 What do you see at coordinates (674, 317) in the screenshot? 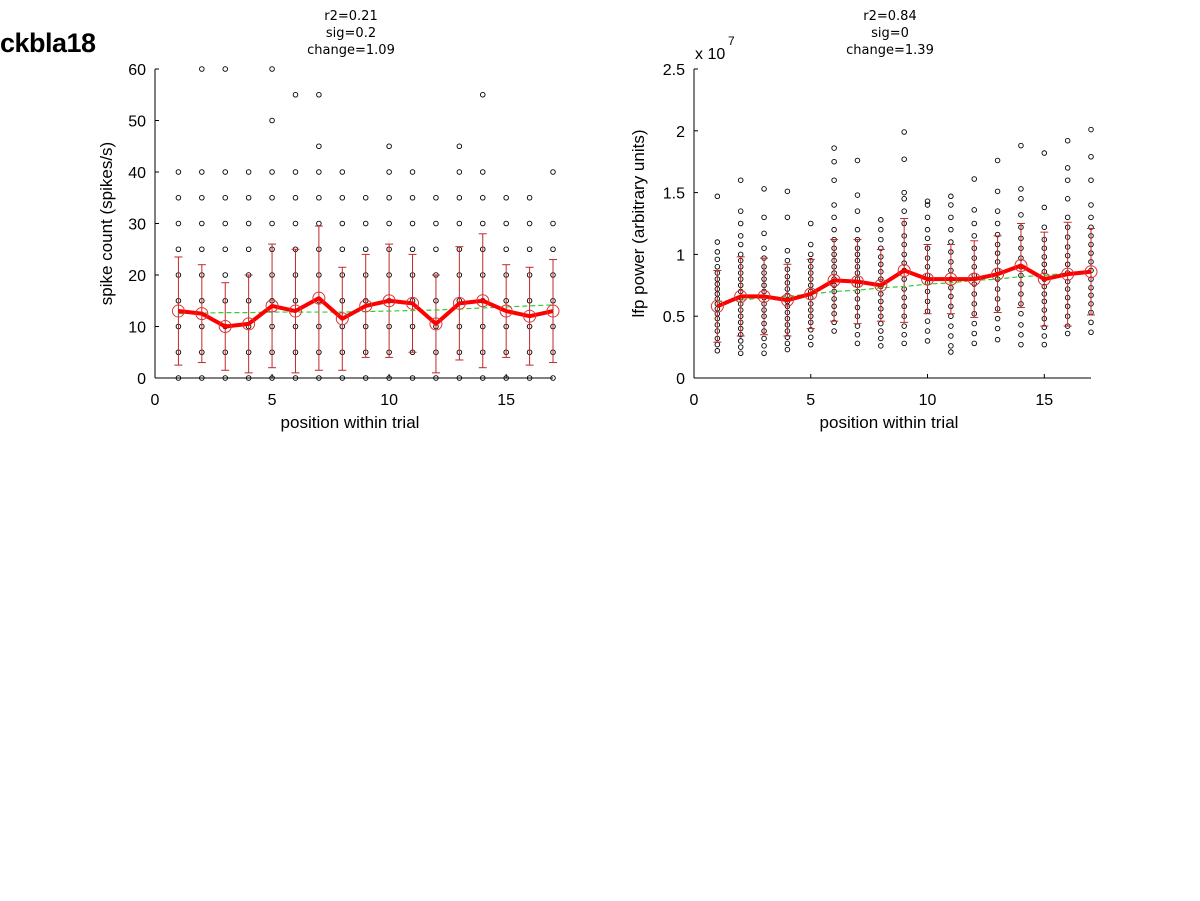
I see `y-tick-label: 0.5` at bounding box center [674, 317].